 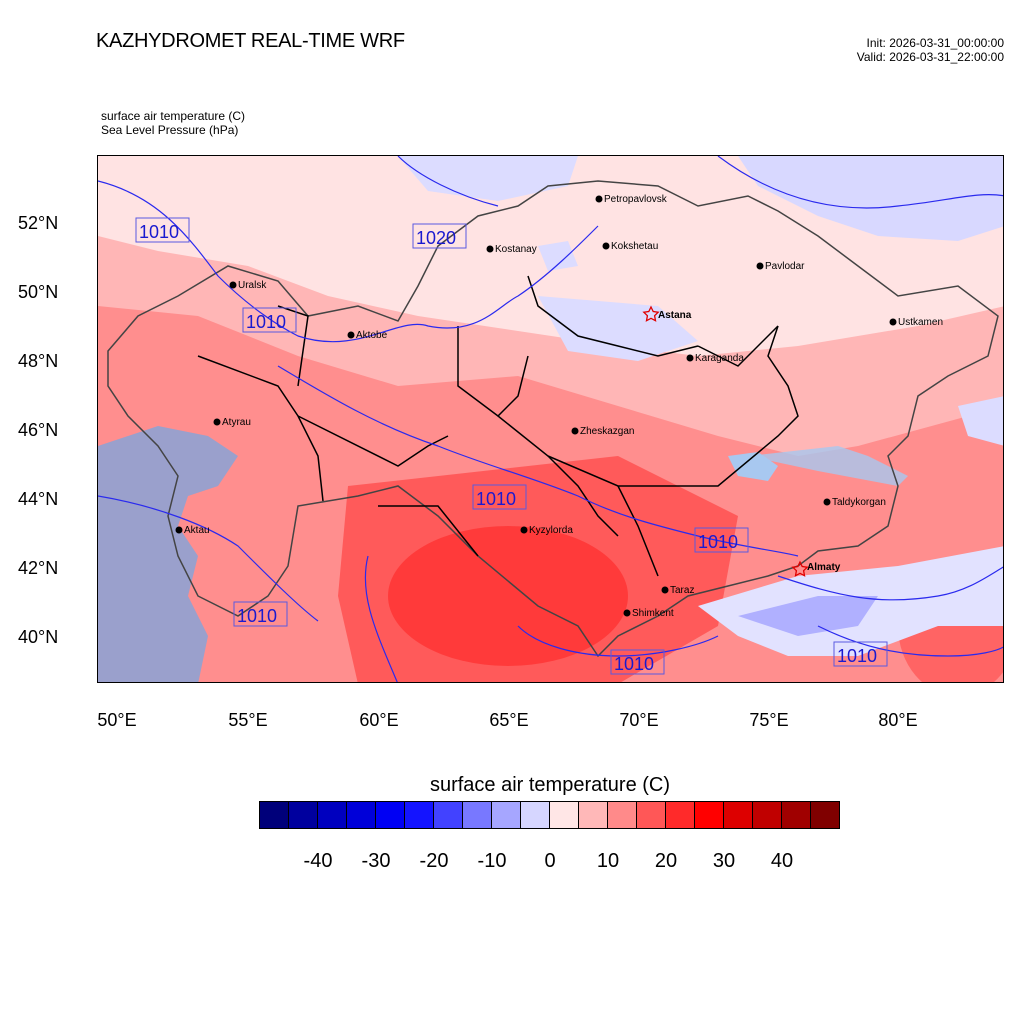 What do you see at coordinates (550, 861) in the screenshot?
I see `colorbar-label: 0` at bounding box center [550, 861].